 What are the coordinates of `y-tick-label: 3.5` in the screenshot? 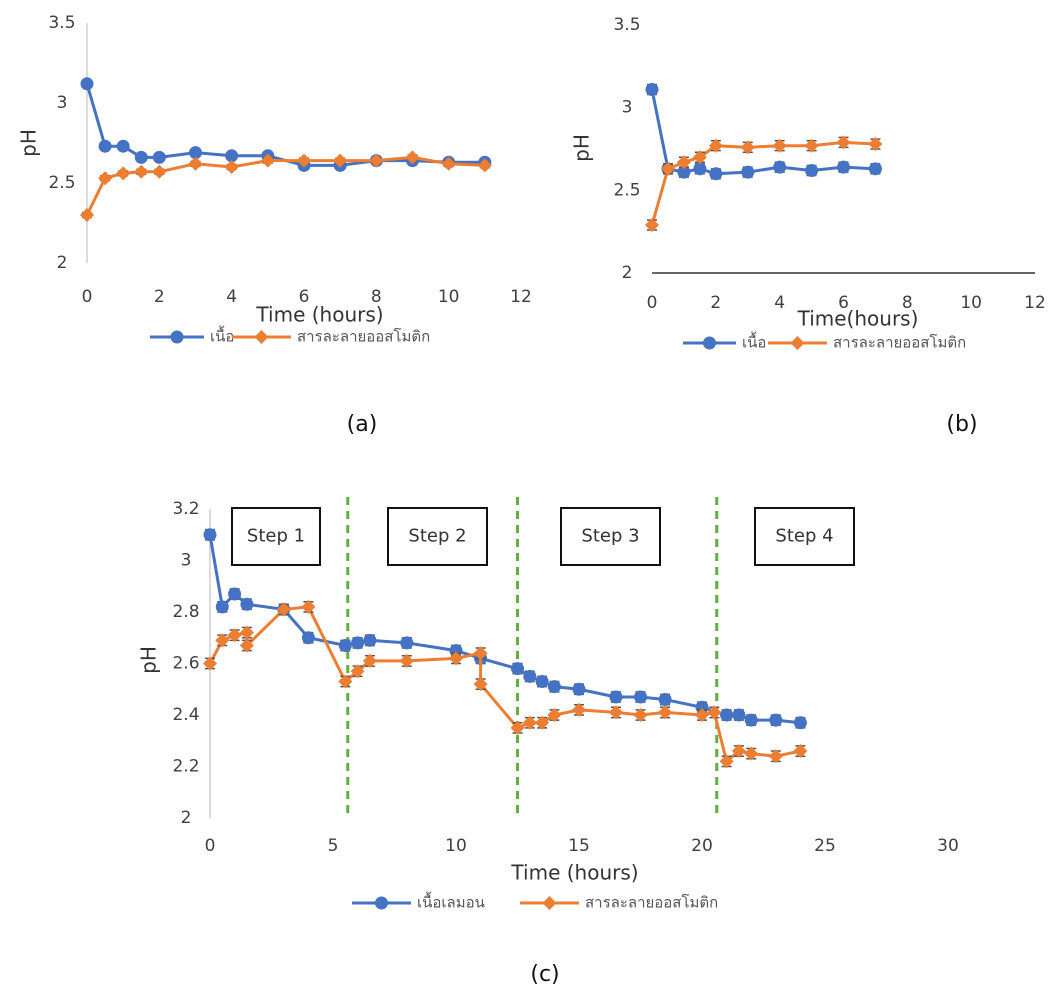 It's located at (626, 25).